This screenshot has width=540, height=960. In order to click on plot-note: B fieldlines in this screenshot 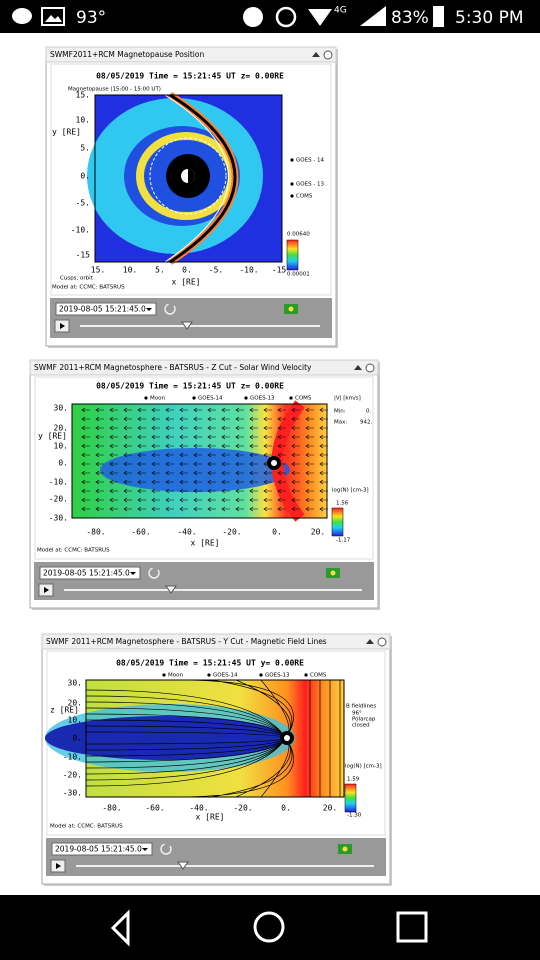, I will do `click(361, 707)`.